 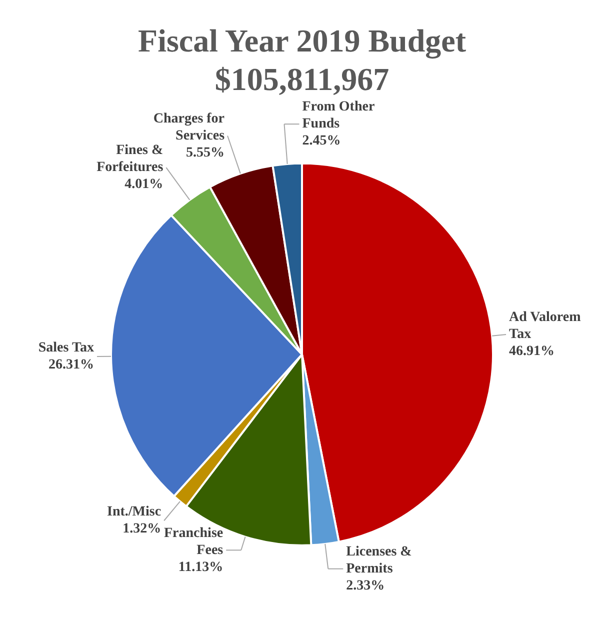 I want to click on chart-title: Fiscal Year 2019 Budget, so click(x=302, y=41).